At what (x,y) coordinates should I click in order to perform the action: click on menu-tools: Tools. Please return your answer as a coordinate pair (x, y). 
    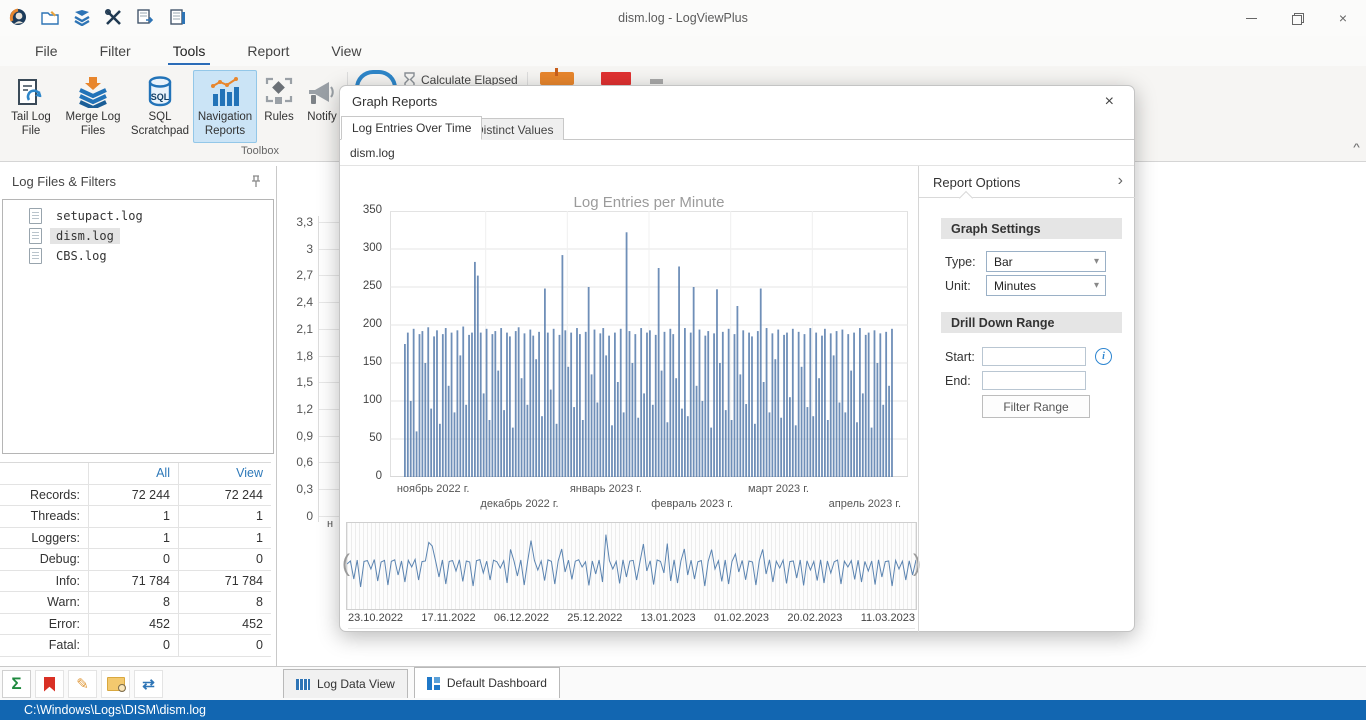
    Looking at the image, I should click on (189, 52).